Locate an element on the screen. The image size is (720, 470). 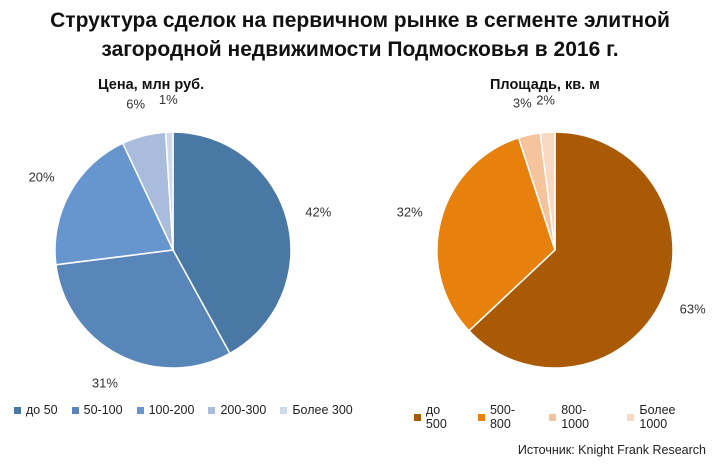
area-legend-label-3: Более 1000 is located at coordinates (657, 417).